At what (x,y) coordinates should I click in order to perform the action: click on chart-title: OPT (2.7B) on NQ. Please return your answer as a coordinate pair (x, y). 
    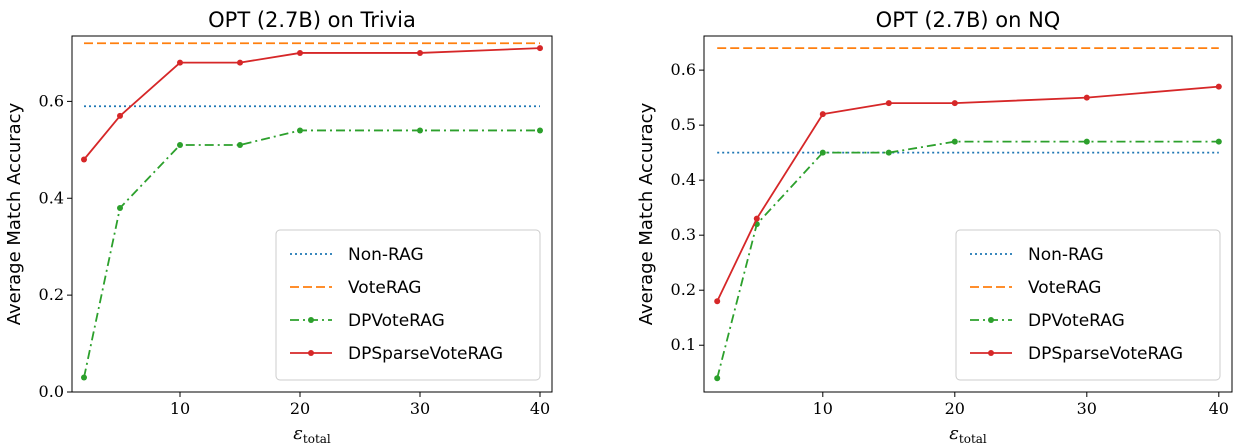
    Looking at the image, I should click on (968, 20).